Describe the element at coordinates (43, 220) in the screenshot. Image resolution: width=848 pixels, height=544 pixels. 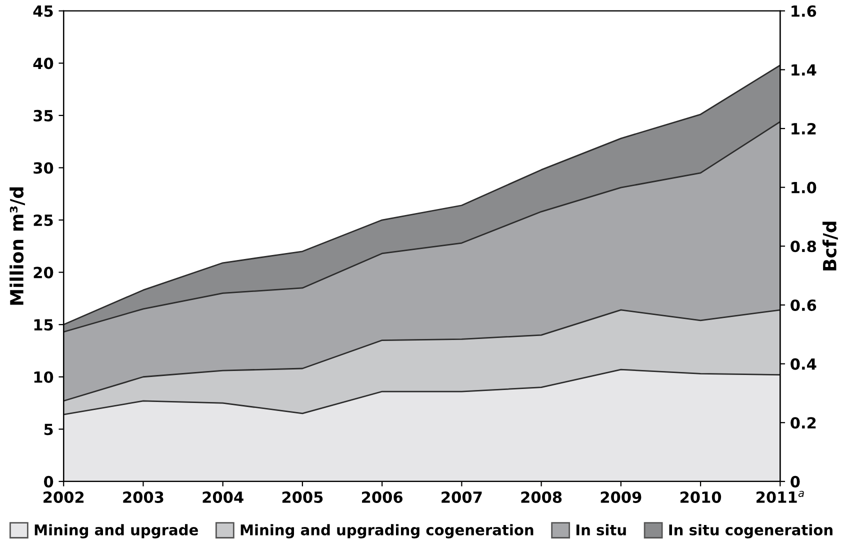
I see `y-tick-label: 25` at that location.